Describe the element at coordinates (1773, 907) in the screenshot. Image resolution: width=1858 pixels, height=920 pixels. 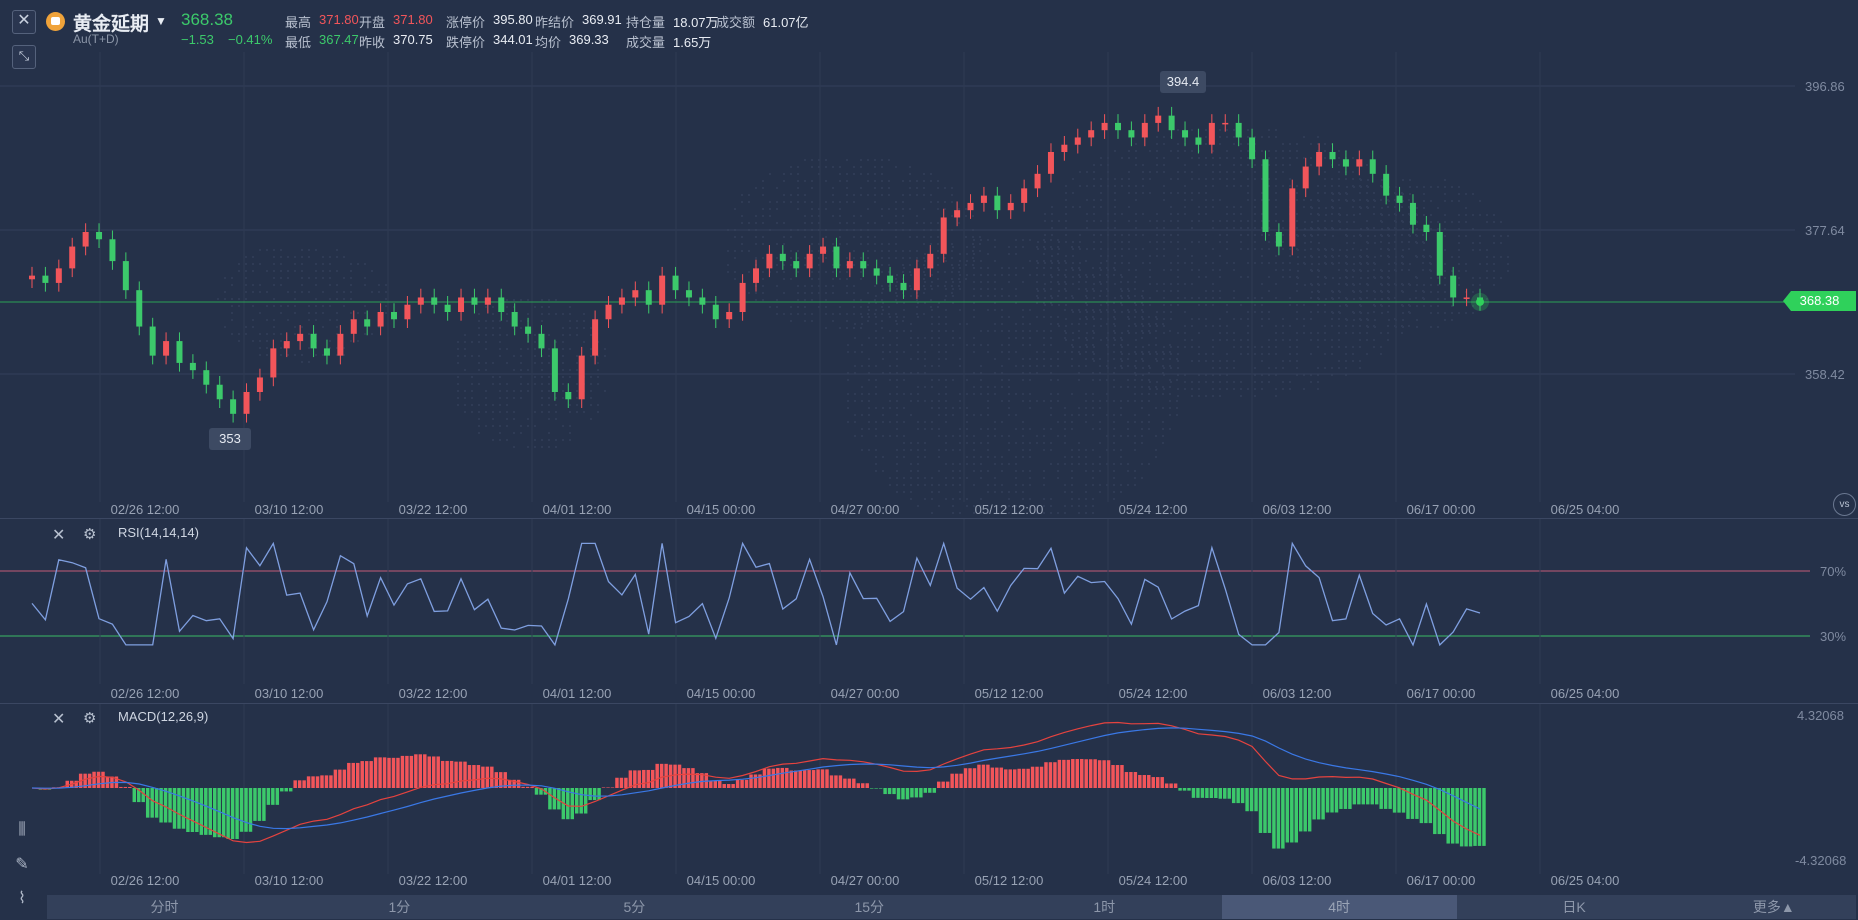
I see `tab-7: 更多▲` at that location.